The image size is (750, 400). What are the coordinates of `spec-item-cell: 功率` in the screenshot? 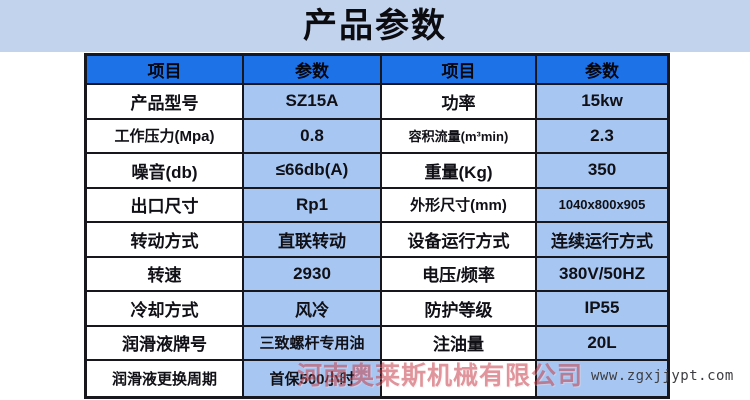 It's located at (459, 102).